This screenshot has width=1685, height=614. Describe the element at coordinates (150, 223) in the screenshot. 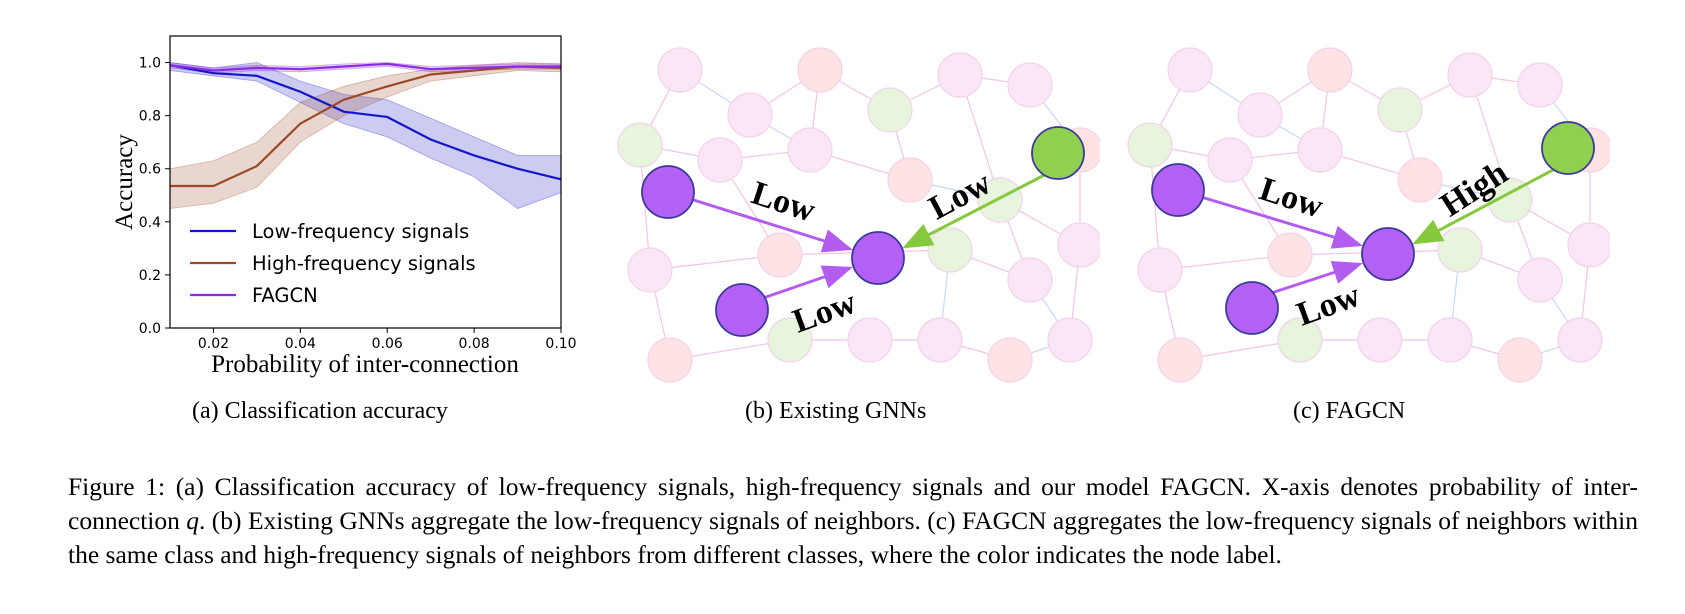

I see `y-tick-label: 0.4` at that location.